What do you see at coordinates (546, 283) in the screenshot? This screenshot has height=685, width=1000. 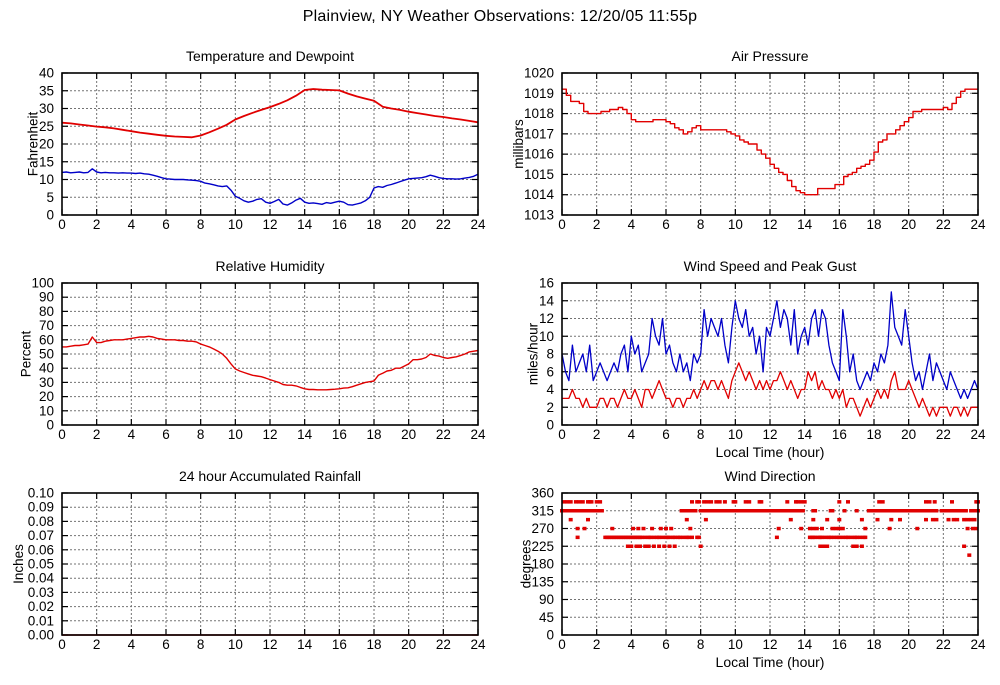 I see `y-tick-label: 16` at bounding box center [546, 283].